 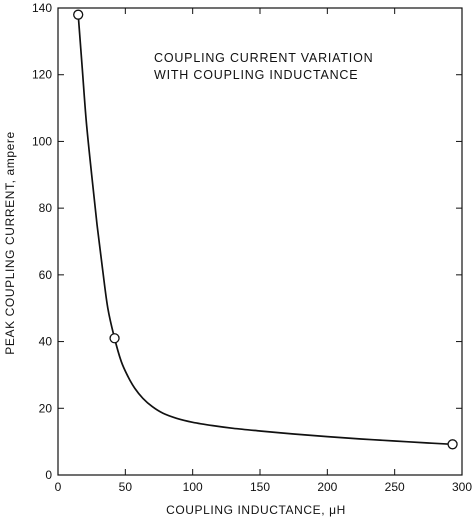 What do you see at coordinates (395, 487) in the screenshot?
I see `x-tick-label: 250` at bounding box center [395, 487].